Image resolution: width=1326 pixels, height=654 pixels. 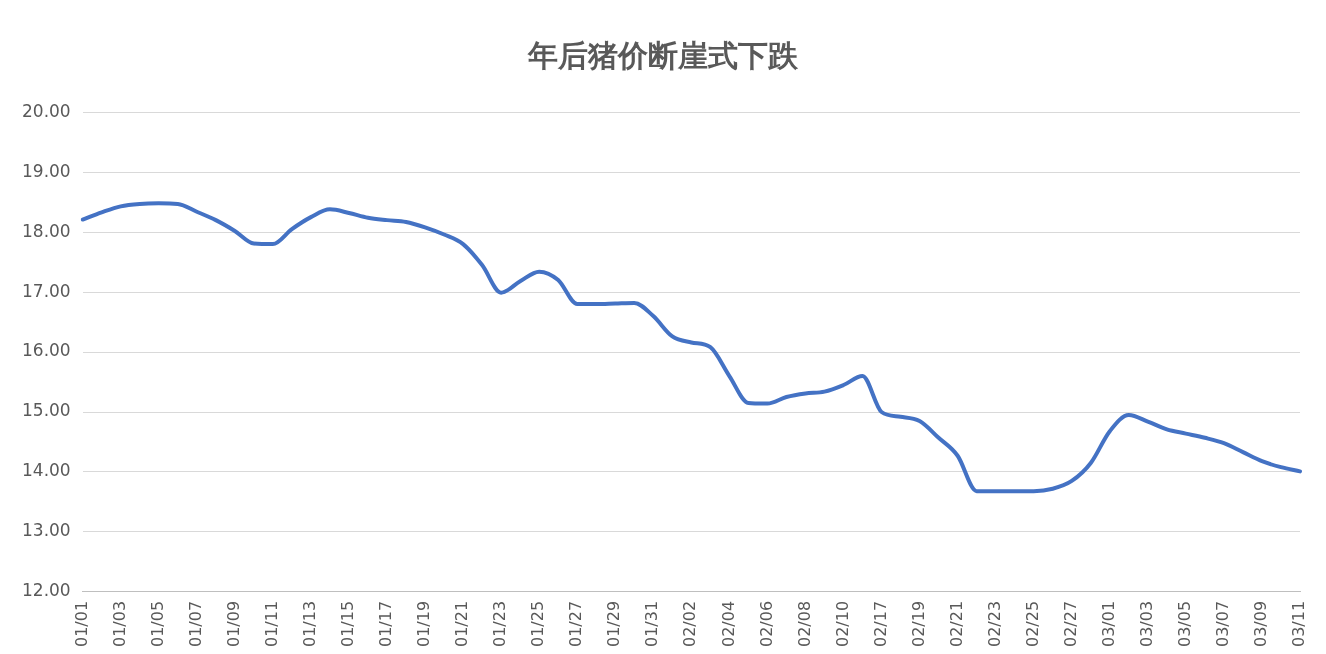 I want to click on x-tick-label: 03/05, so click(x=1185, y=623).